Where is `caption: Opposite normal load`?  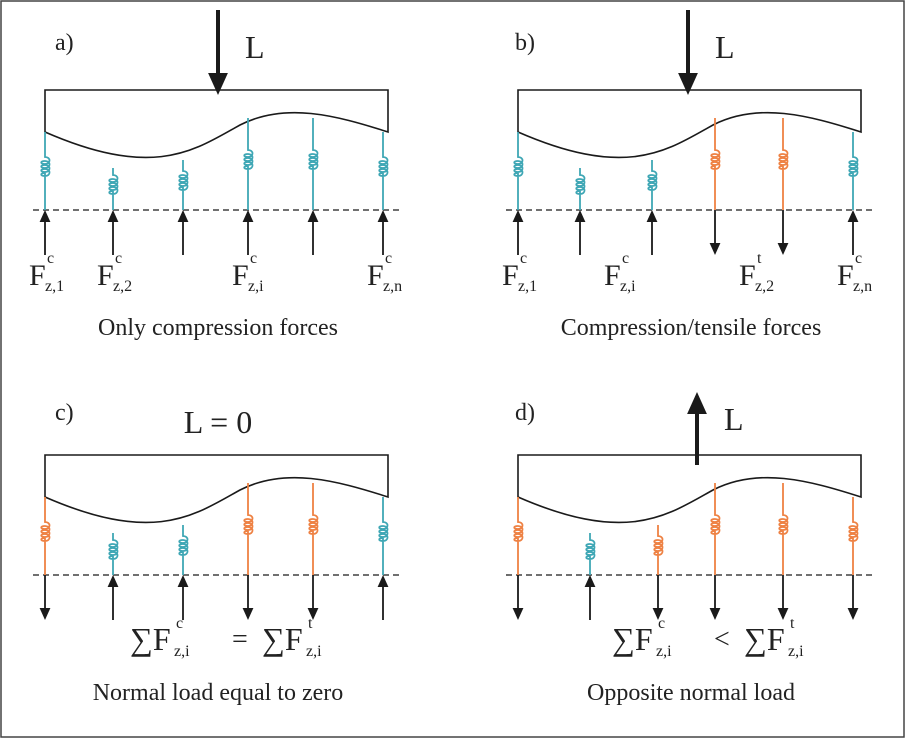
caption: Opposite normal load is located at coordinates (691, 693).